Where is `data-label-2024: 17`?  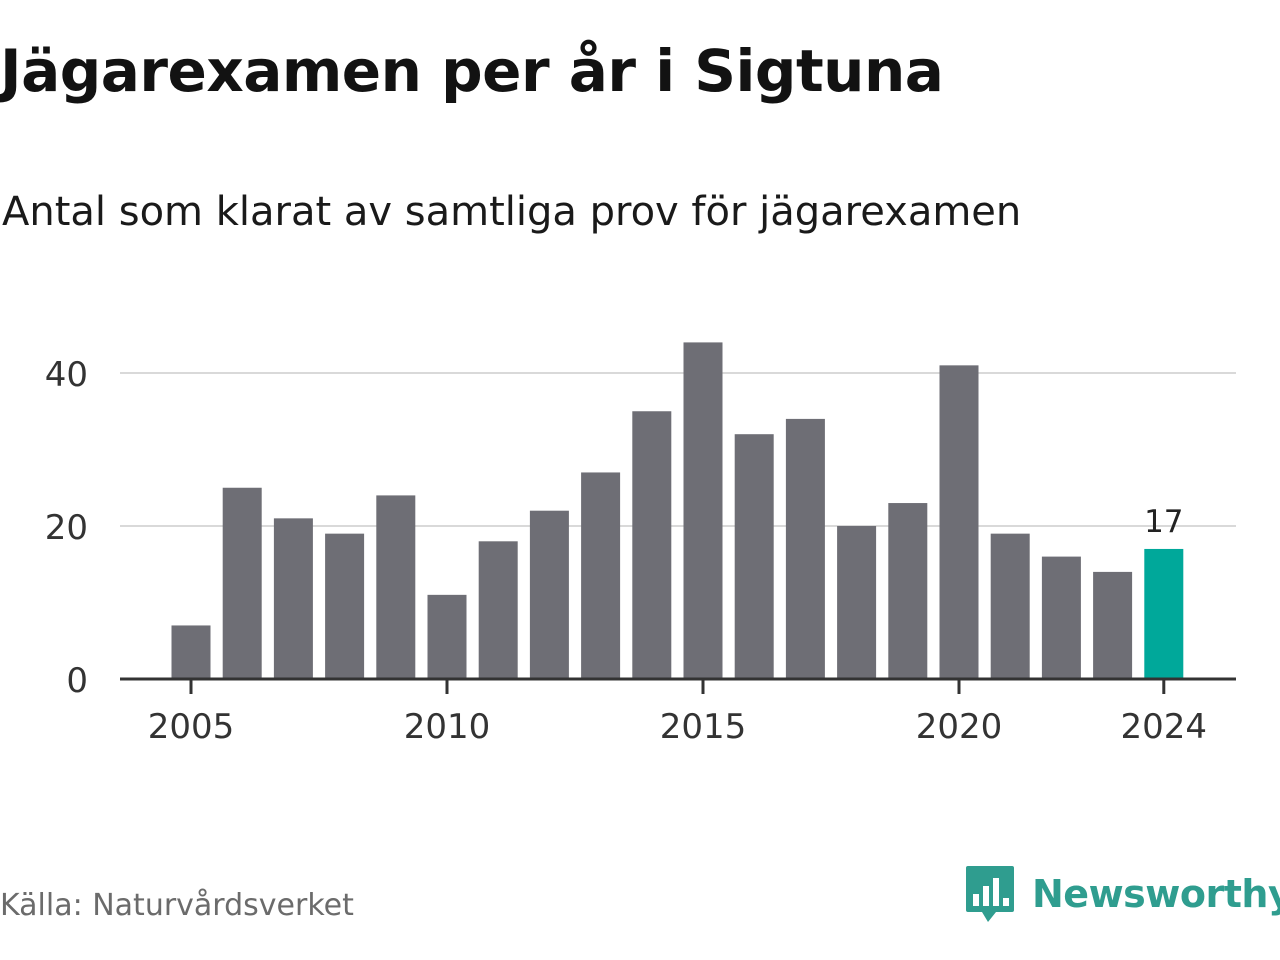
data-label-2024: 17 is located at coordinates (1163, 522).